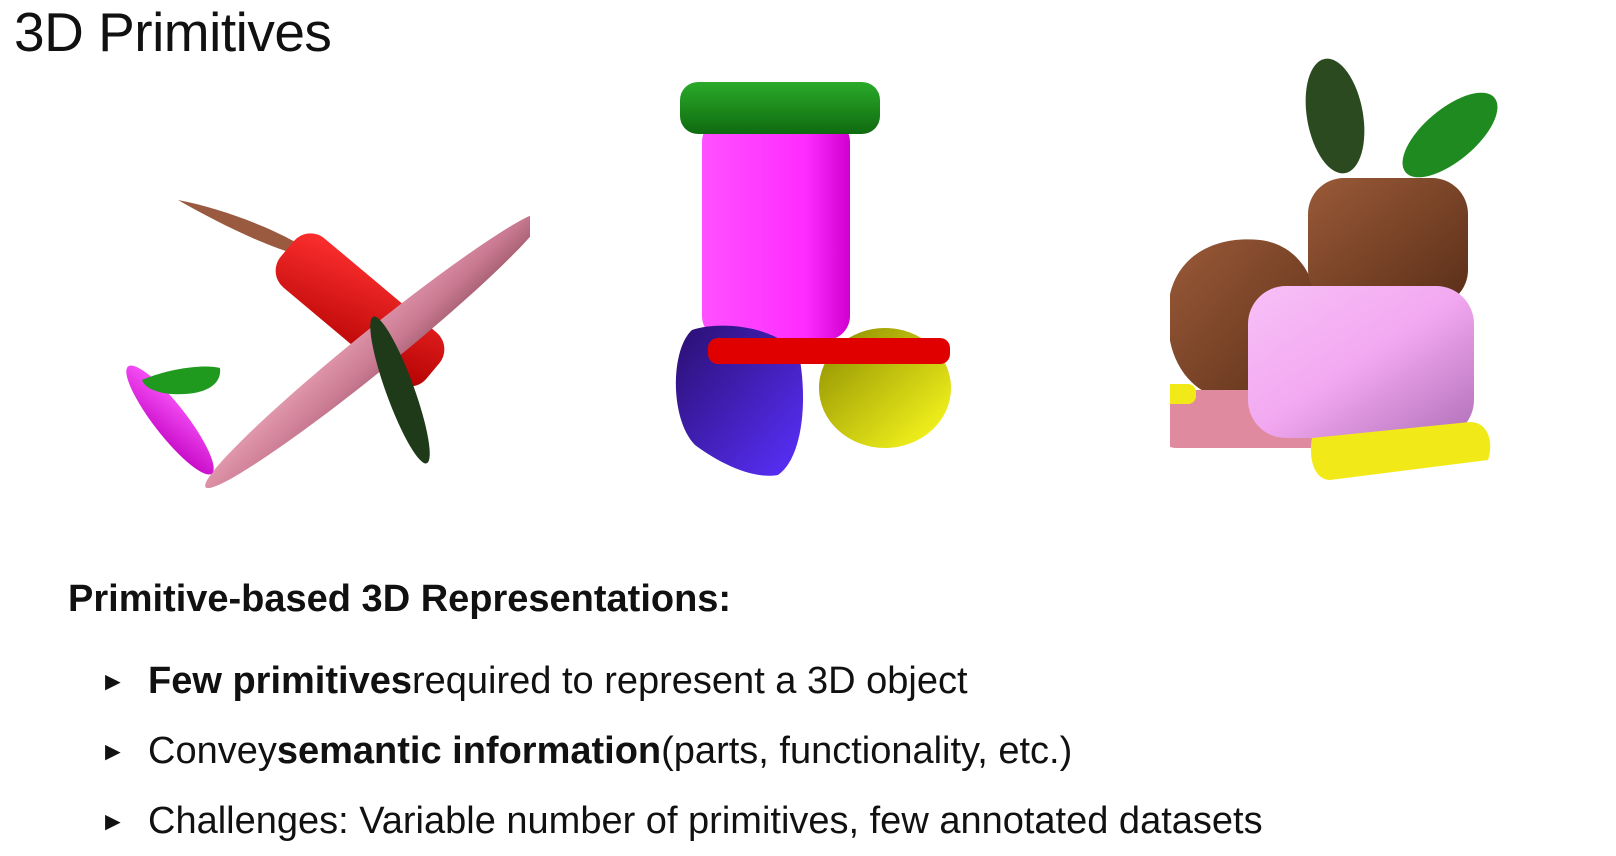  I want to click on magenta-tail, so click(170, 420).